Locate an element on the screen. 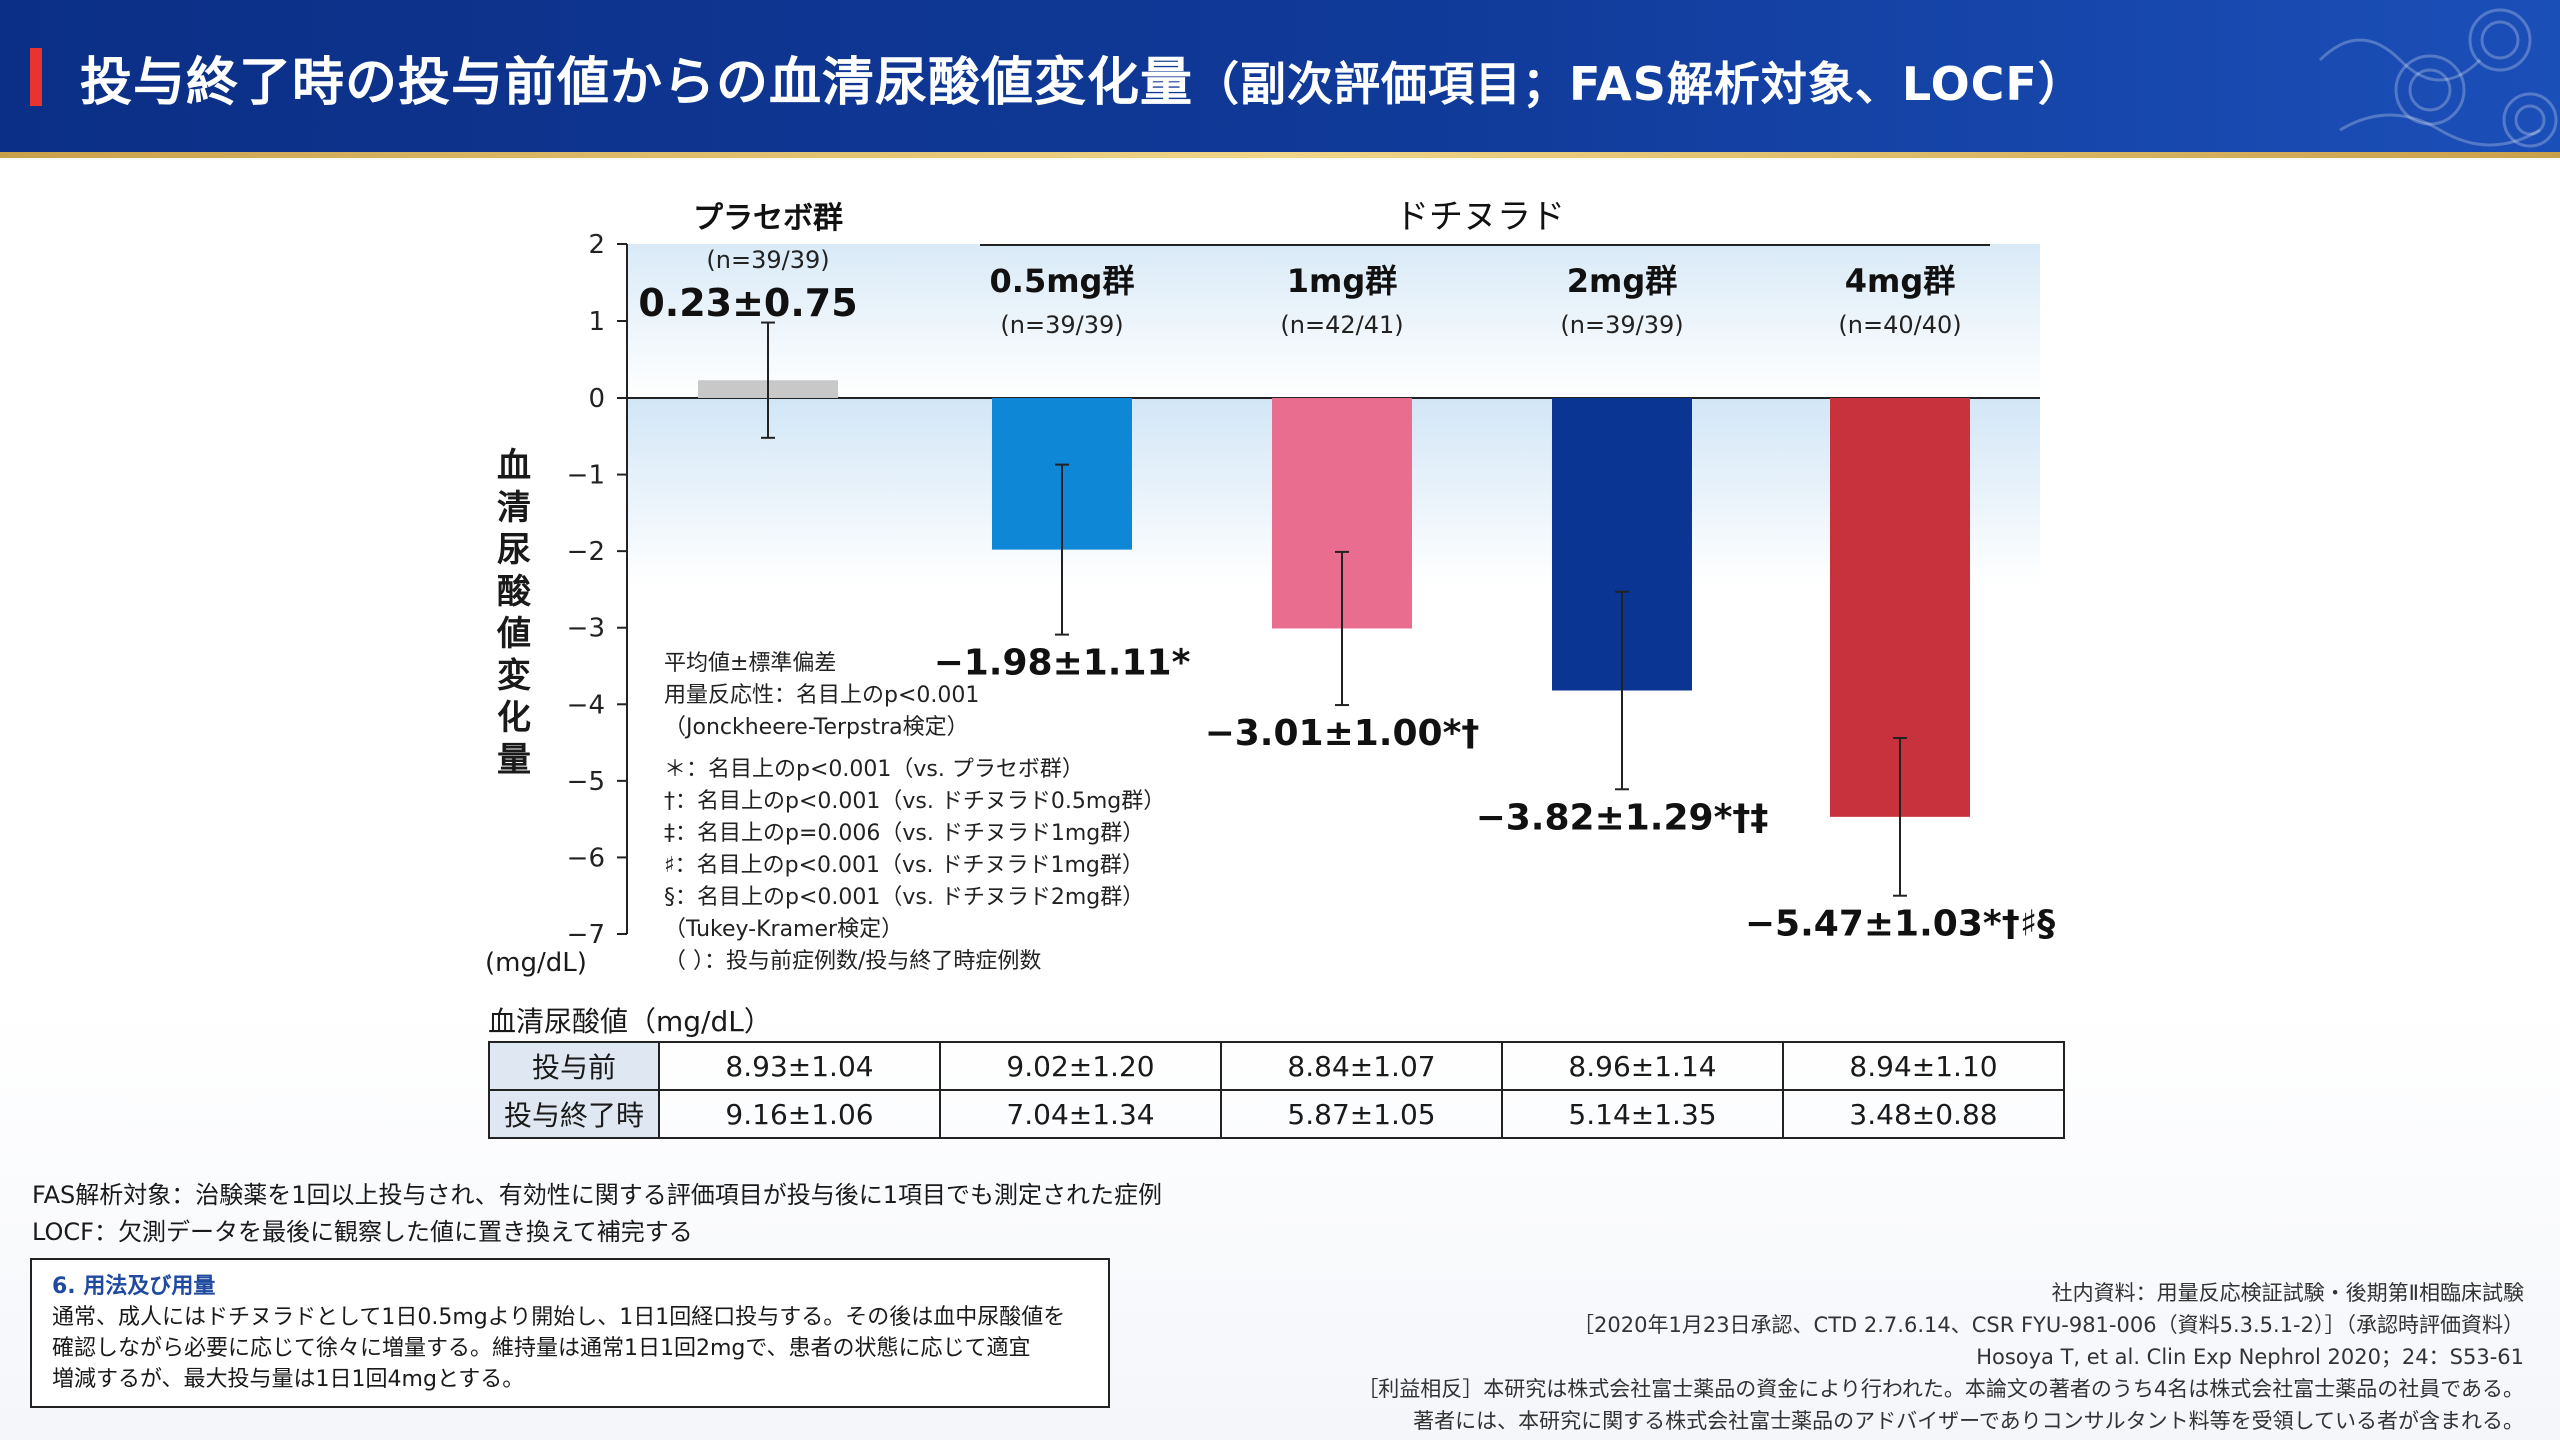 The image size is (2560, 1440). table-cell: 7.04±1.34 is located at coordinates (1080, 1114).